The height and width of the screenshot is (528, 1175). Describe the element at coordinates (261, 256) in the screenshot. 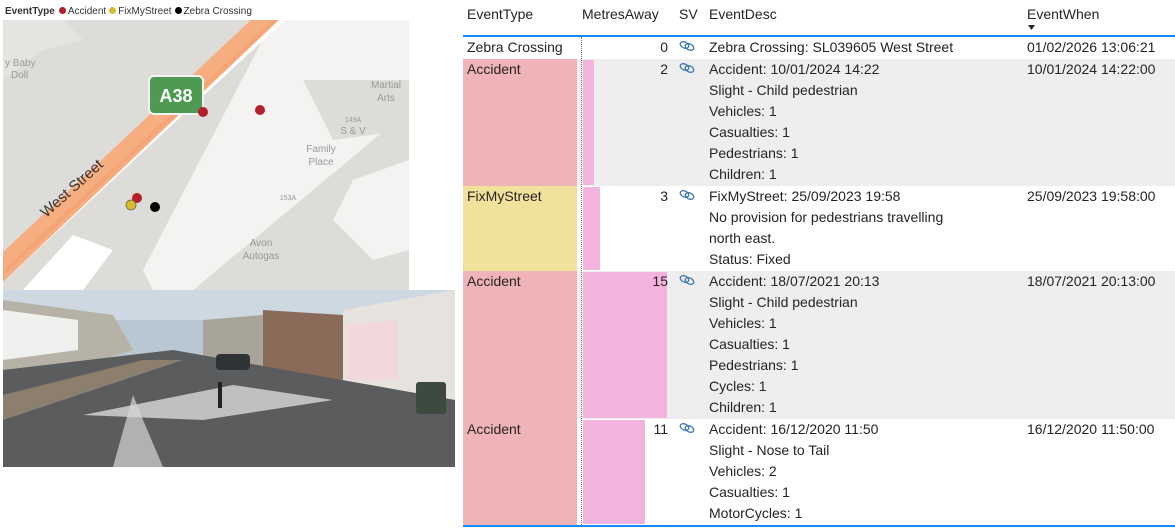

I see `map-label: Autogas` at that location.